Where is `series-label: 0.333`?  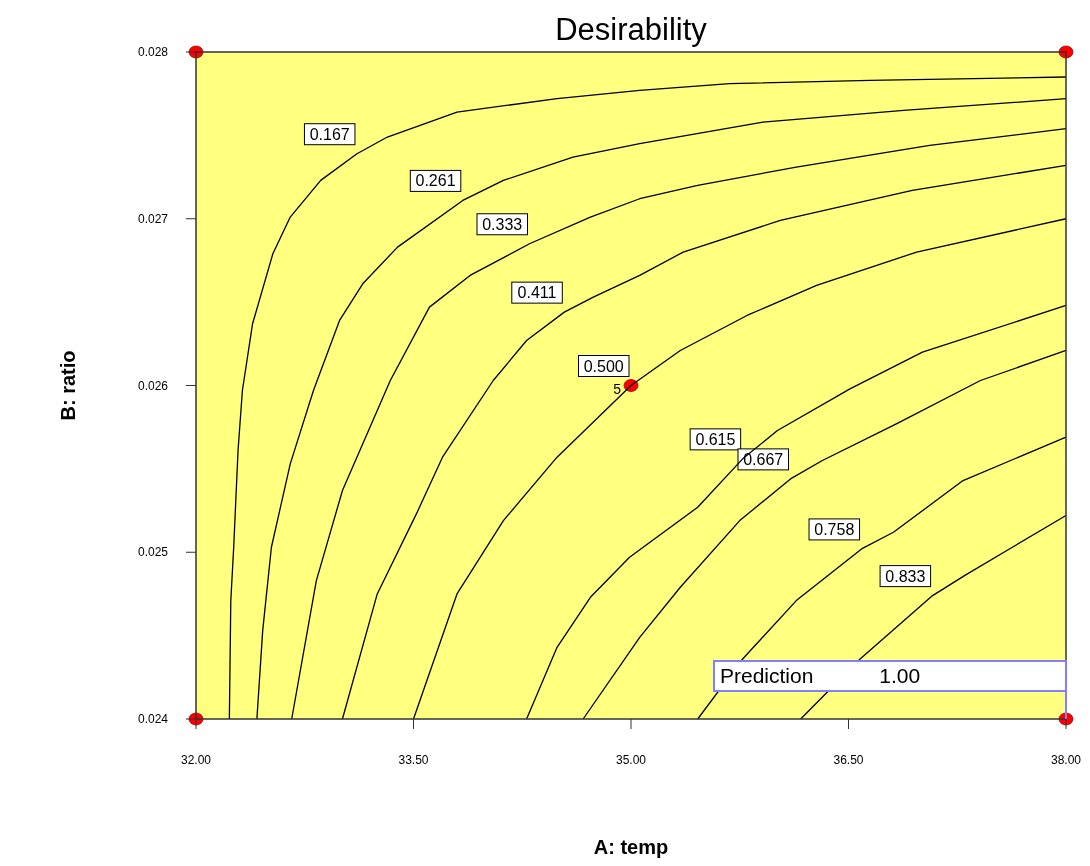 series-label: 0.333 is located at coordinates (502, 224).